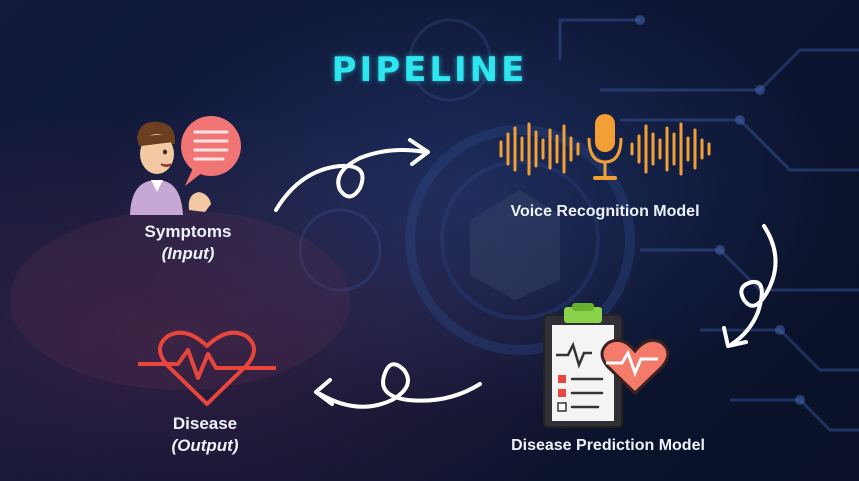  I want to click on arrow-voice-to-prediction, so click(750, 286).